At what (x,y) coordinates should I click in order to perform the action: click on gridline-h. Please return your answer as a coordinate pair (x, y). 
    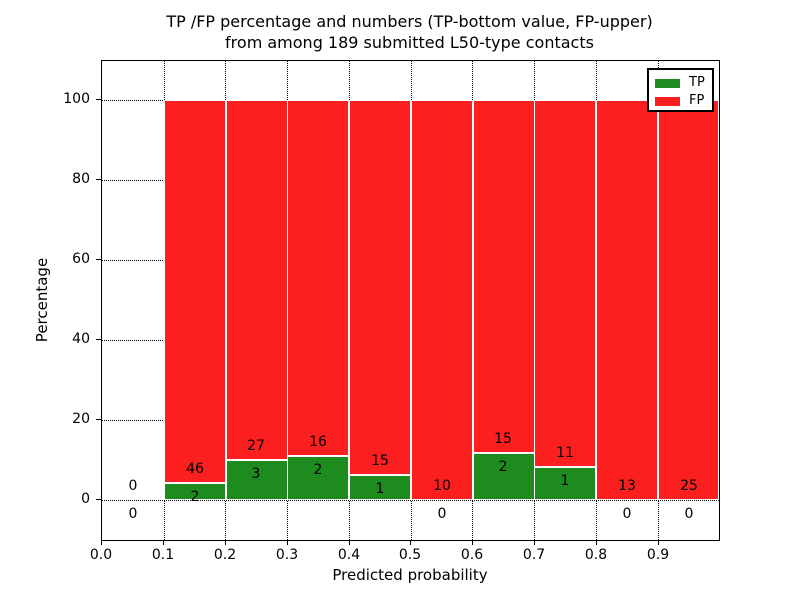
    Looking at the image, I should click on (410, 500).